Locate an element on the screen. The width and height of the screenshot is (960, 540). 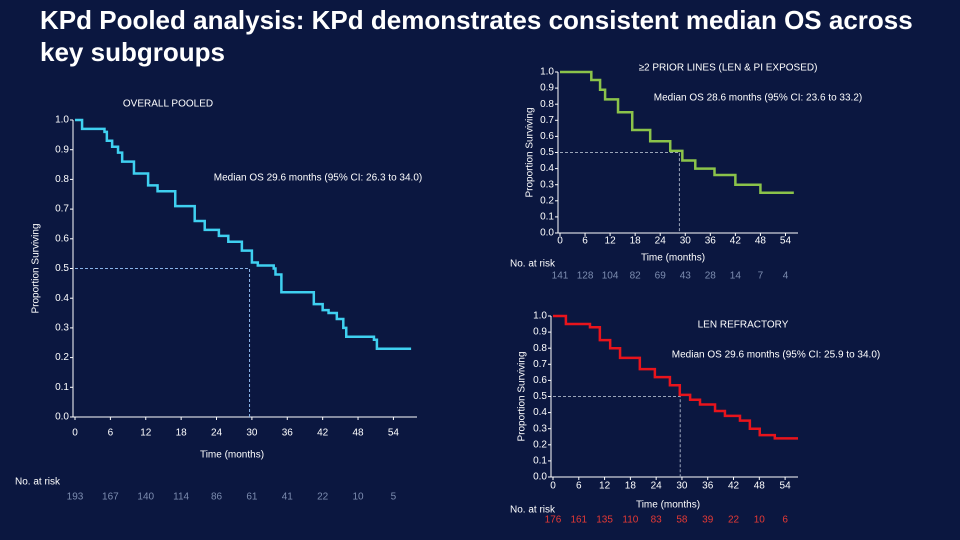
at-risk-count: 14 is located at coordinates (736, 276).